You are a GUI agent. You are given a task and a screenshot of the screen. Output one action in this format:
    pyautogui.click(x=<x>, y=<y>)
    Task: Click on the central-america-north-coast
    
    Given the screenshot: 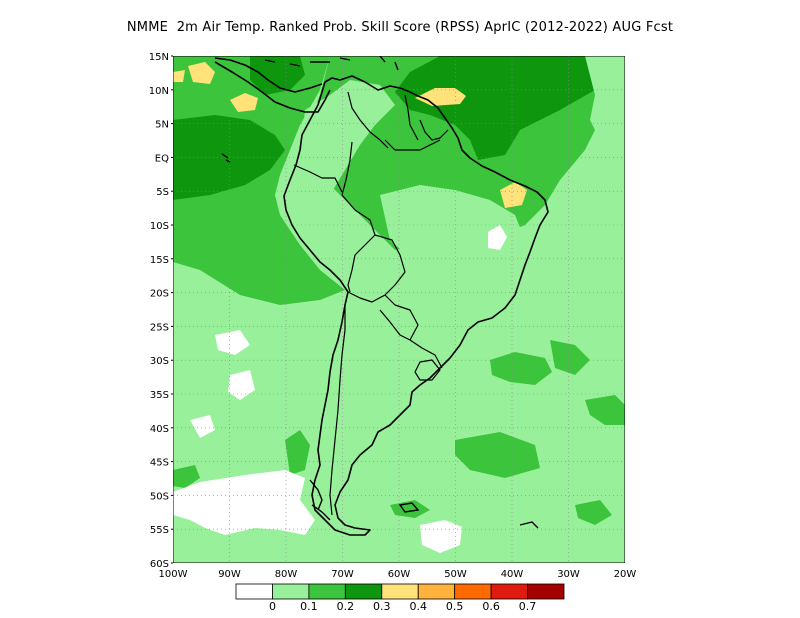 What is the action you would take?
    pyautogui.click(x=268, y=75)
    